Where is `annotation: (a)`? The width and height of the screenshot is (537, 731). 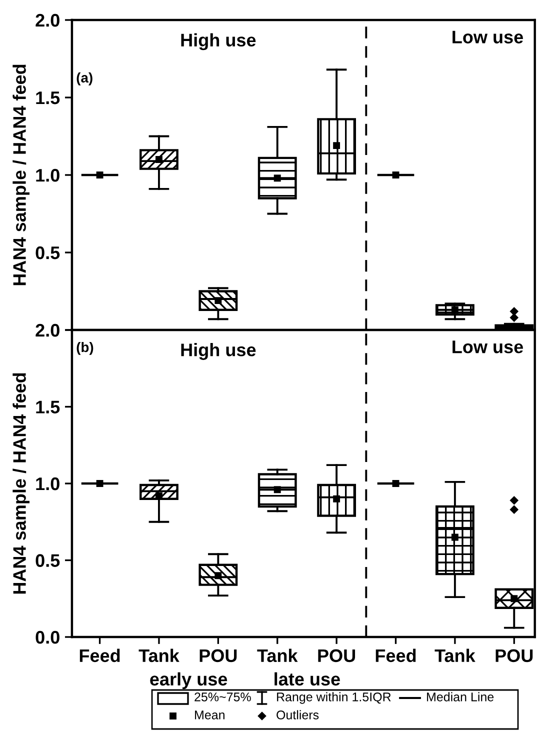 annotation: (a) is located at coordinates (84, 79).